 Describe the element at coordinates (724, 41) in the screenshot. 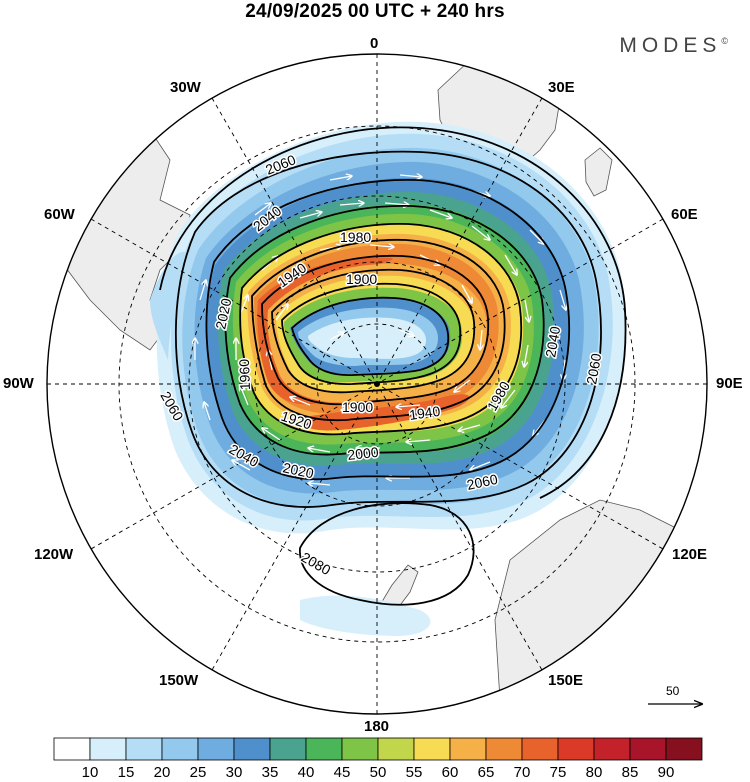

I see `copyright-mark: ©` at that location.